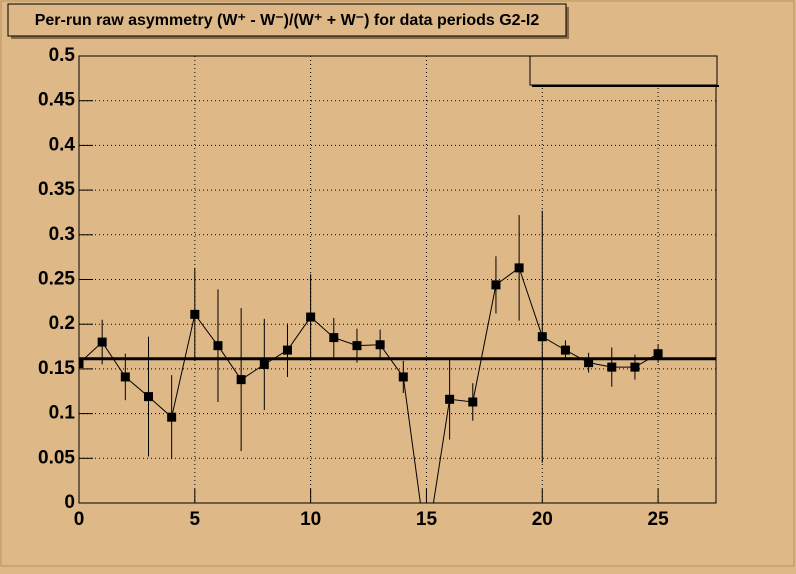 The height and width of the screenshot is (574, 796). Describe the element at coordinates (62, 55) in the screenshot. I see `y-tick-label: 0.5` at that location.